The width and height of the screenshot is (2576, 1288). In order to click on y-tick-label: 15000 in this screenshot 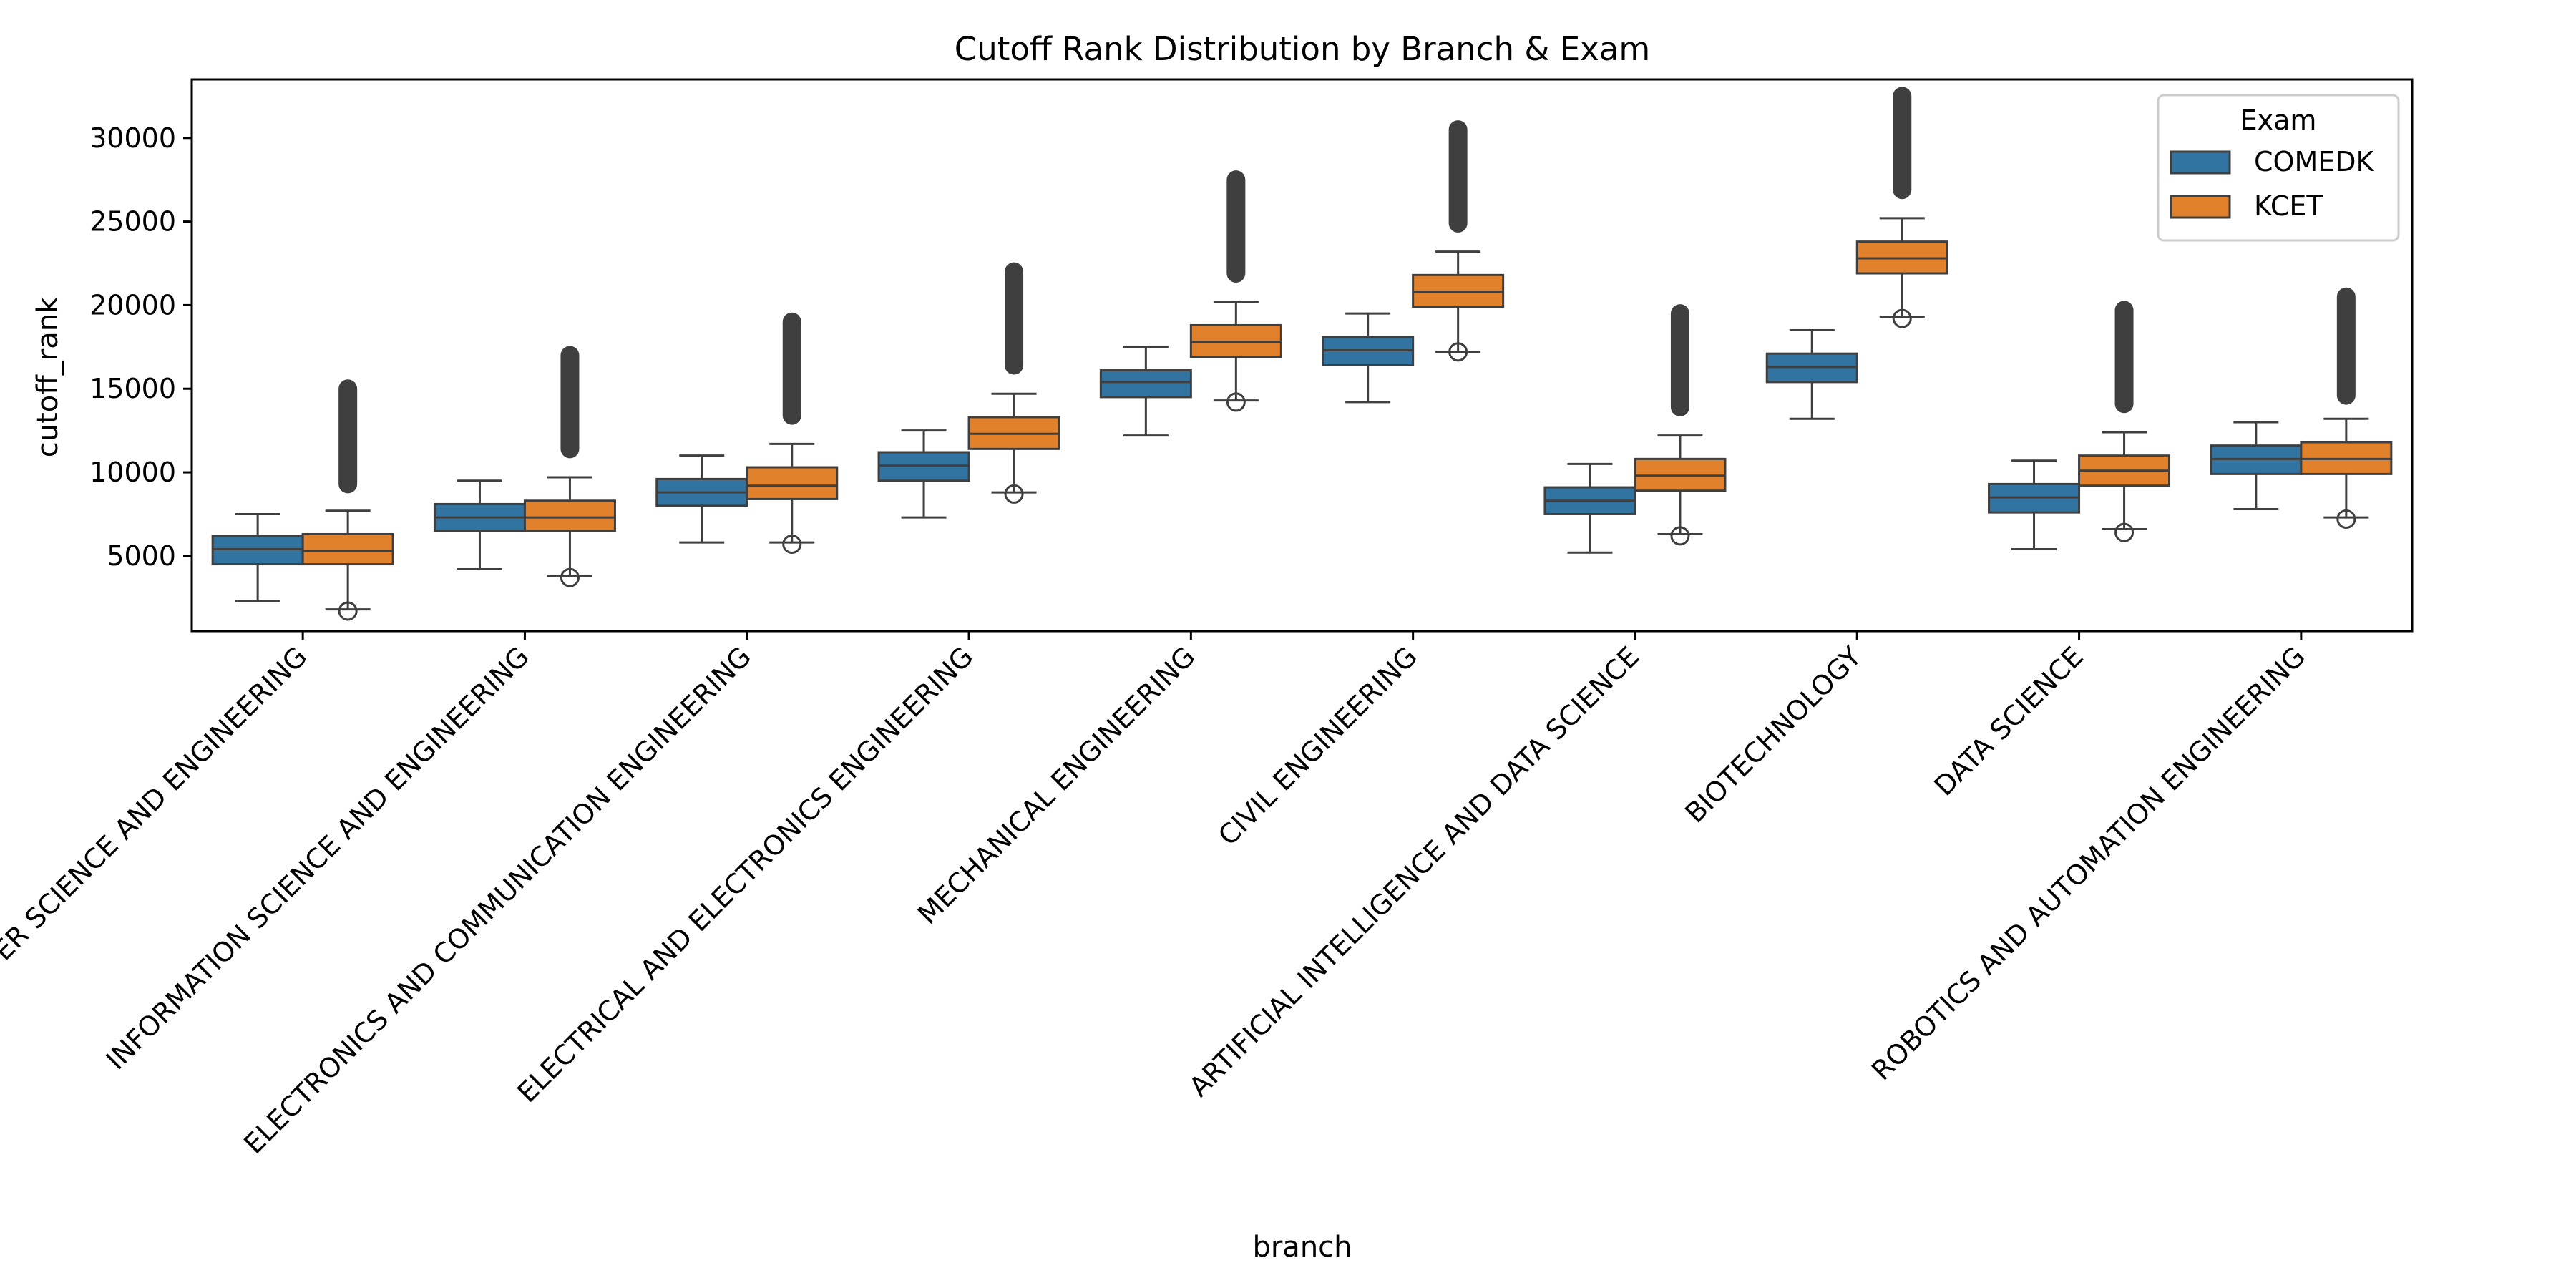, I will do `click(132, 389)`.